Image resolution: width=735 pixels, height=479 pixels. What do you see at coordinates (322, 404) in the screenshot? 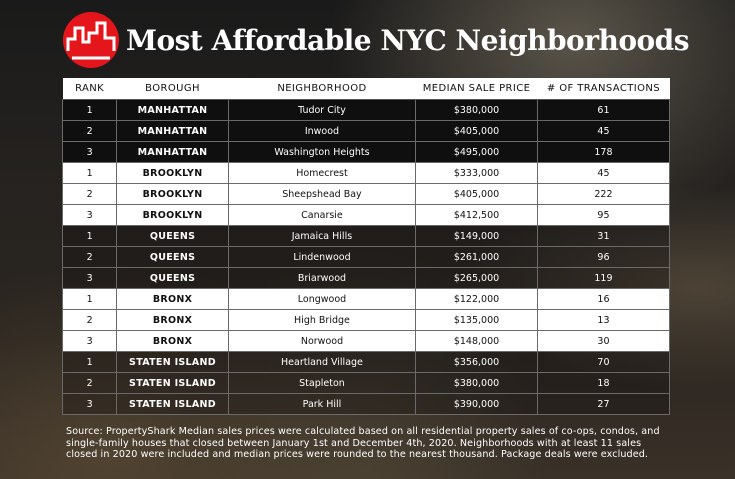
I see `cell-neighborhood: Park Hill` at bounding box center [322, 404].